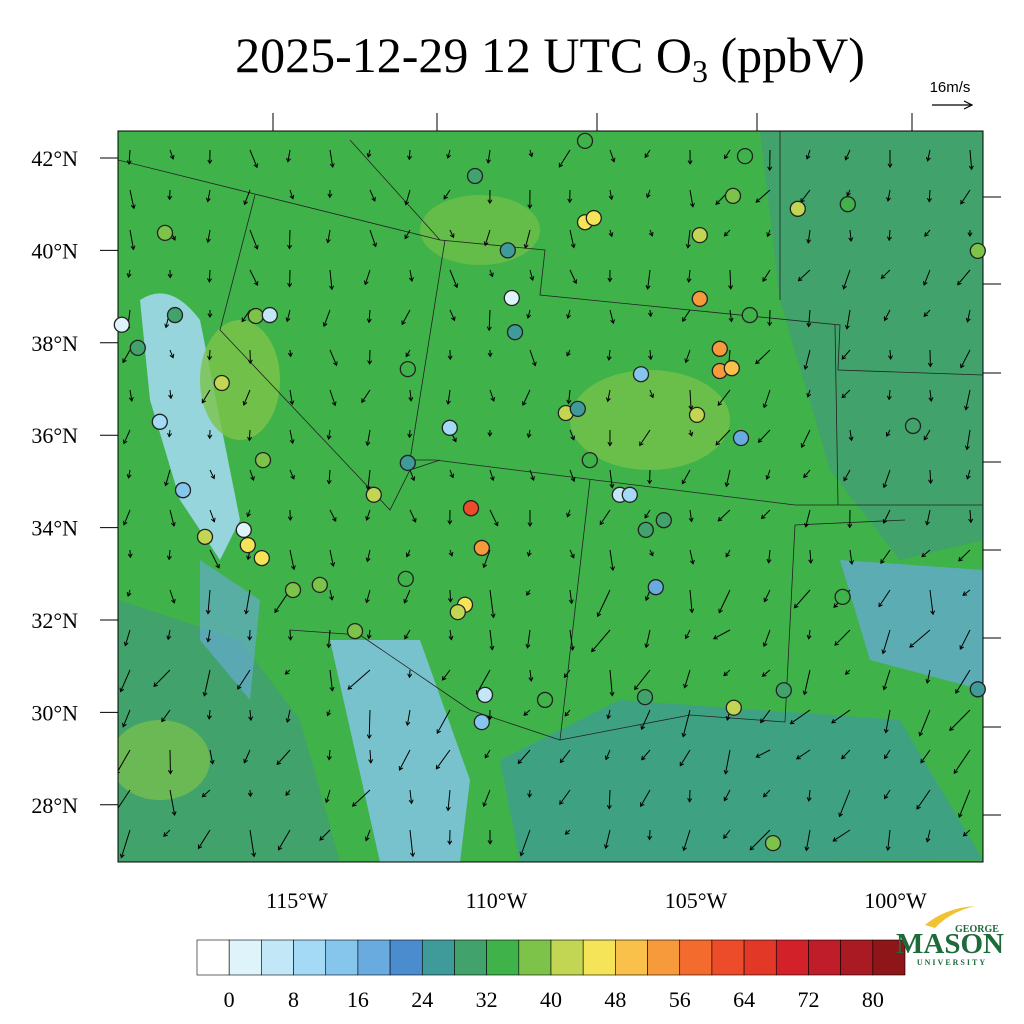  What do you see at coordinates (54, 620) in the screenshot?
I see `lat-label: 32°N` at bounding box center [54, 620].